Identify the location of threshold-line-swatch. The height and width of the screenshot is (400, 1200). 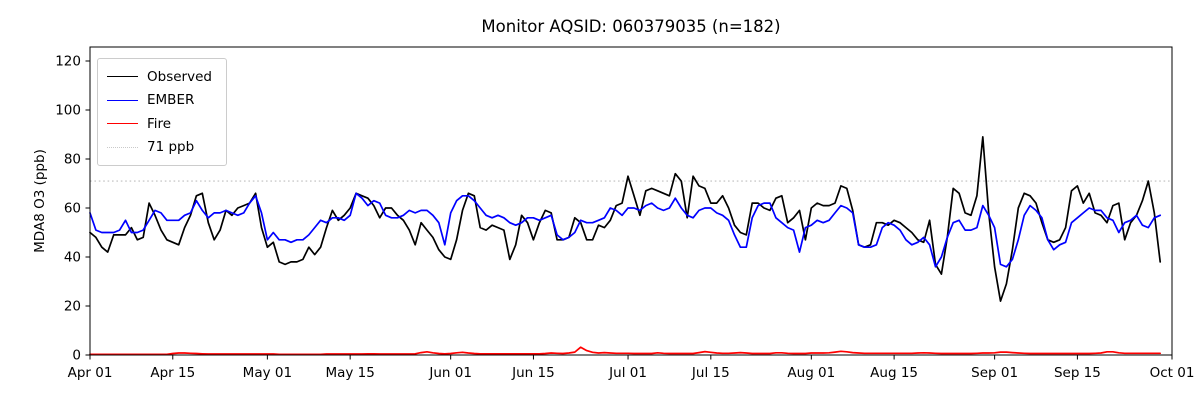
(122, 147).